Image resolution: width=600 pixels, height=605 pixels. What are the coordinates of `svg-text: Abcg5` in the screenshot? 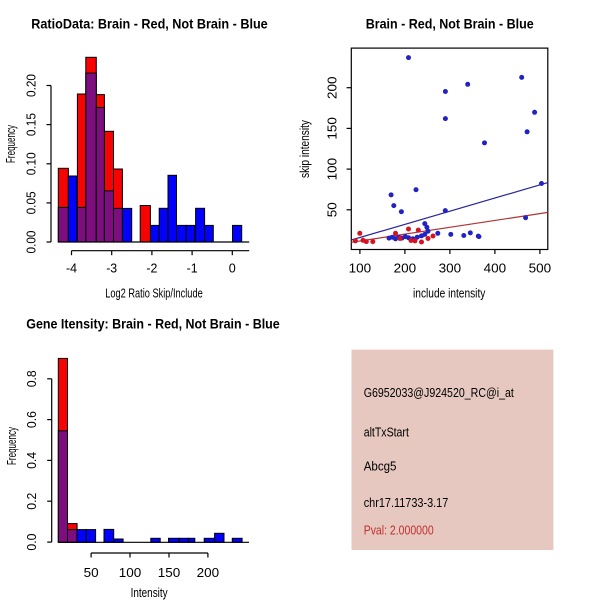 It's located at (380, 465).